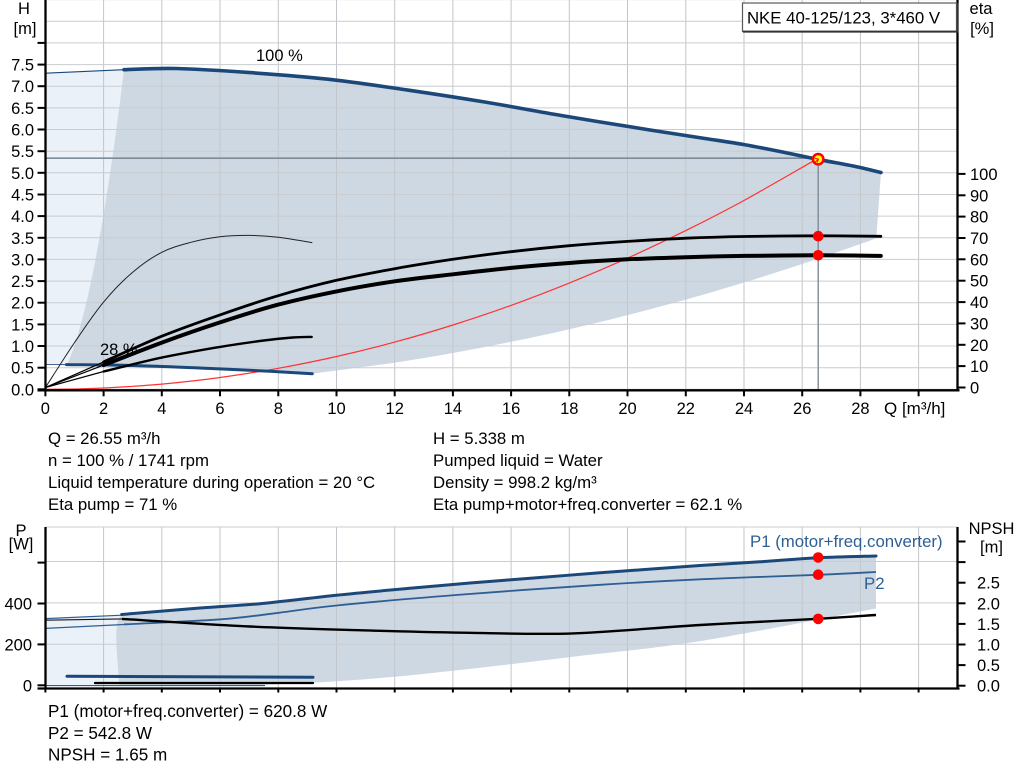 The width and height of the screenshot is (1024, 781). I want to click on svg-text: NPSH = 1.65 m, so click(107, 755).